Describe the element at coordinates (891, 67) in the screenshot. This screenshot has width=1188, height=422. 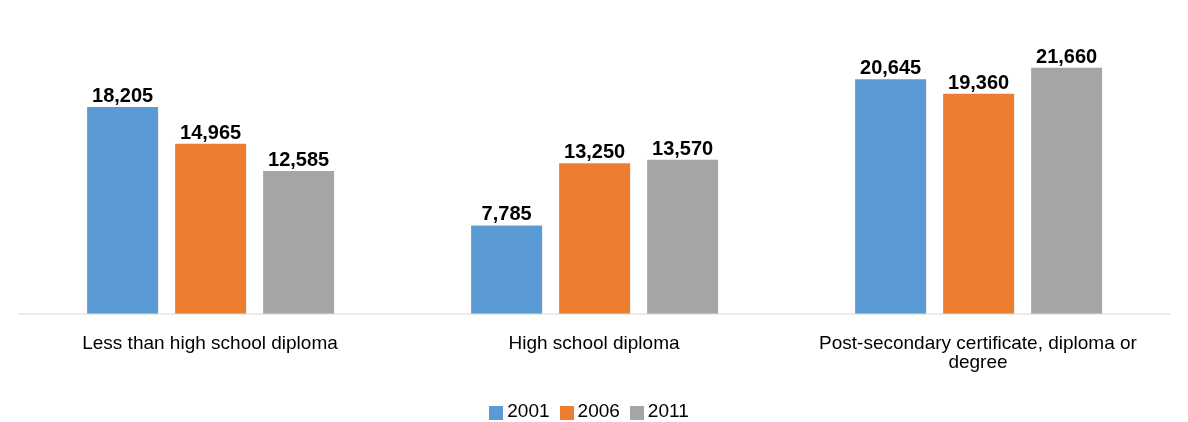
I see `data-label: 20,645` at that location.